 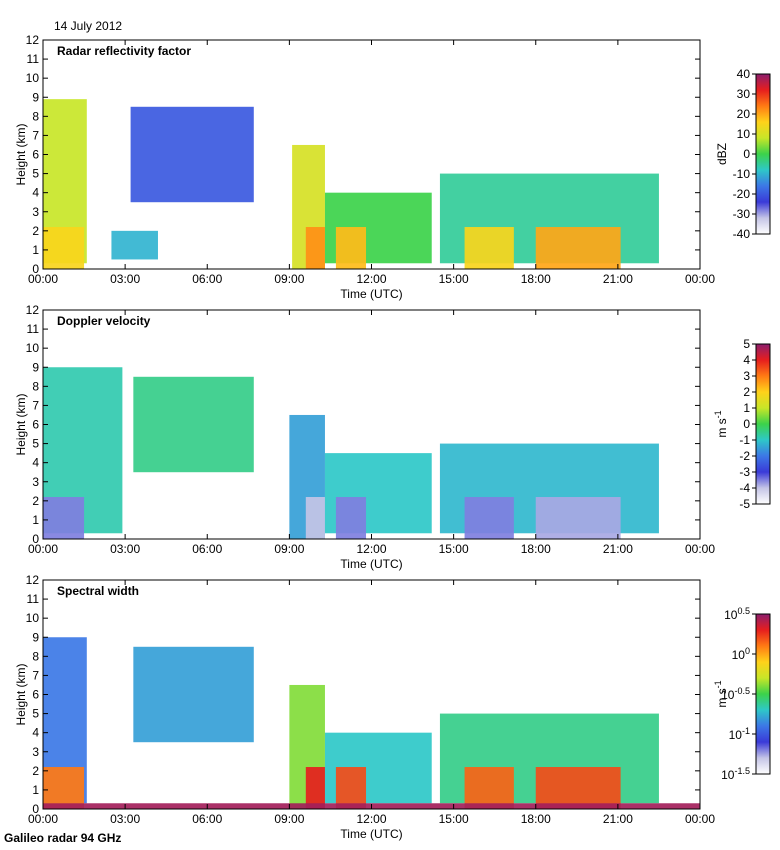 I want to click on y-tick-label: 10, so click(x=33, y=78).